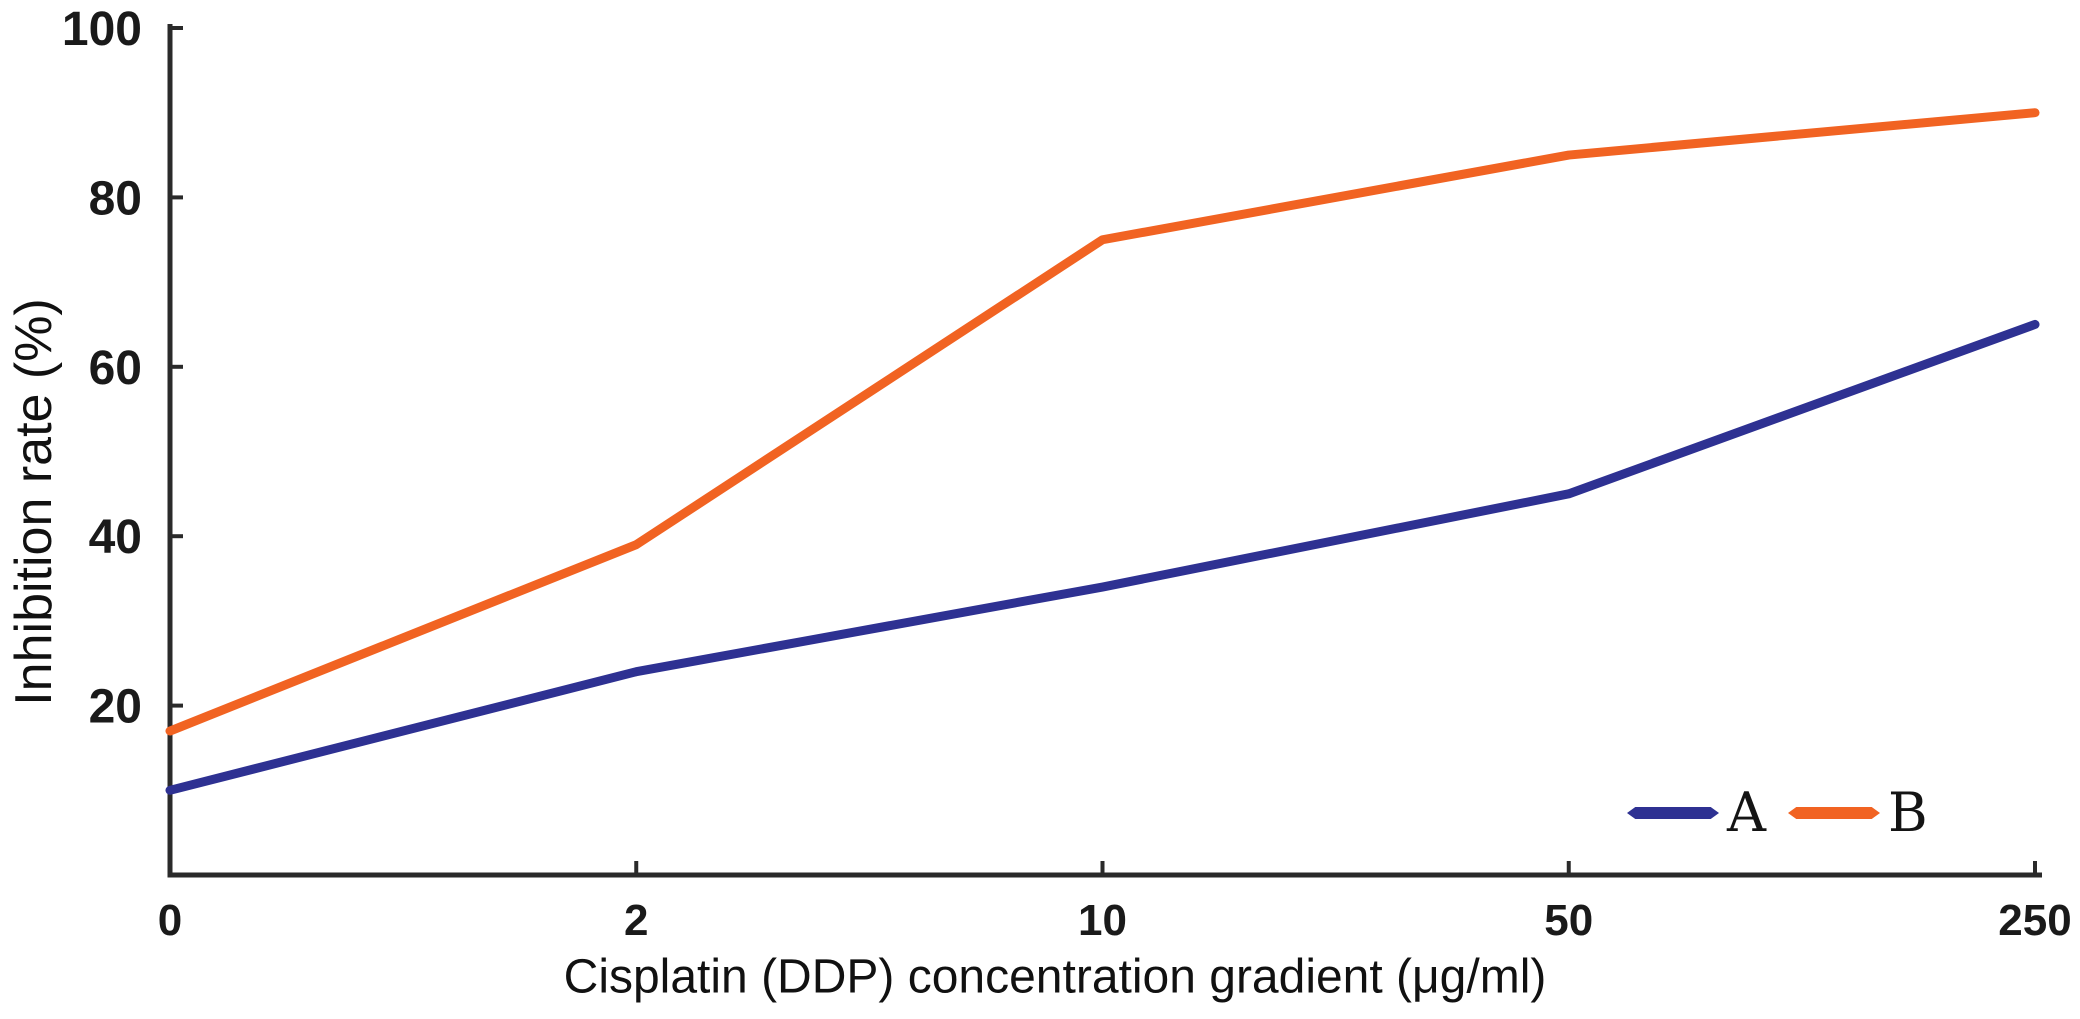 The height and width of the screenshot is (1019, 2080). I want to click on legend: A B, so click(1777, 813).